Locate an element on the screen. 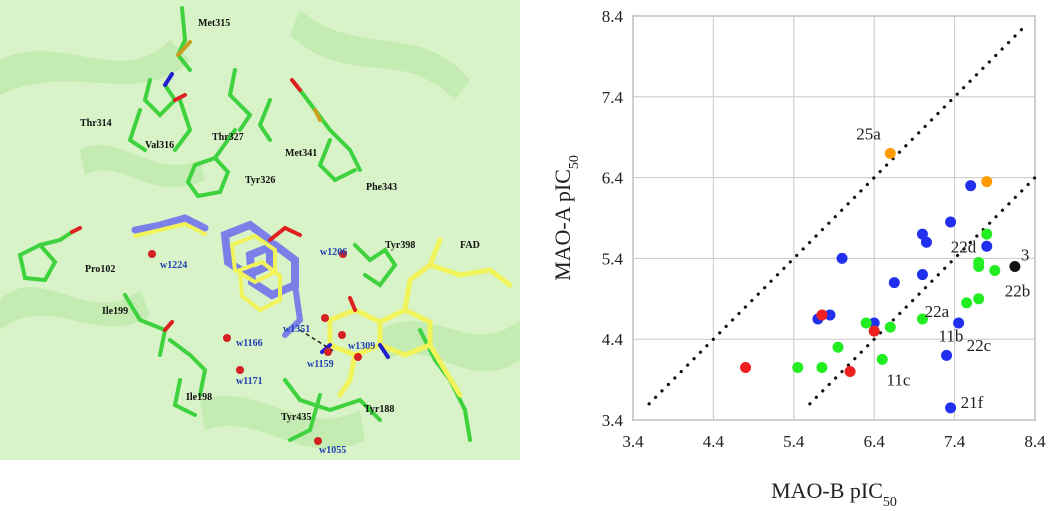 The image size is (1050, 511). y-axis-label-text: MAO-A pIC is located at coordinates (562, 225).